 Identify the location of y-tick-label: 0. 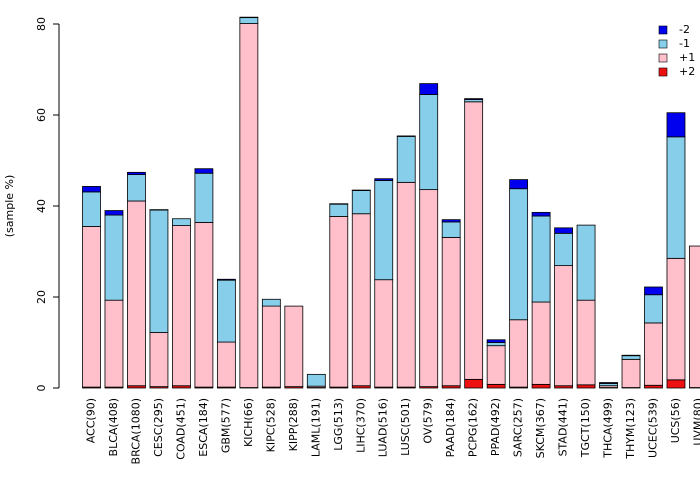
(41, 388).